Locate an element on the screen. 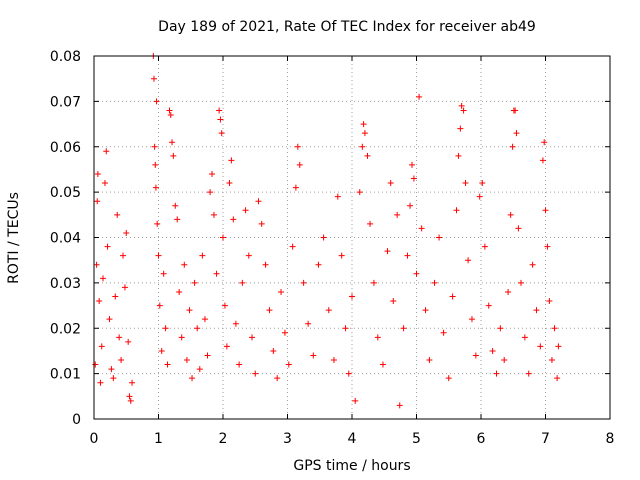 The height and width of the screenshot is (480, 640). x-tick-label: 4 is located at coordinates (352, 439).